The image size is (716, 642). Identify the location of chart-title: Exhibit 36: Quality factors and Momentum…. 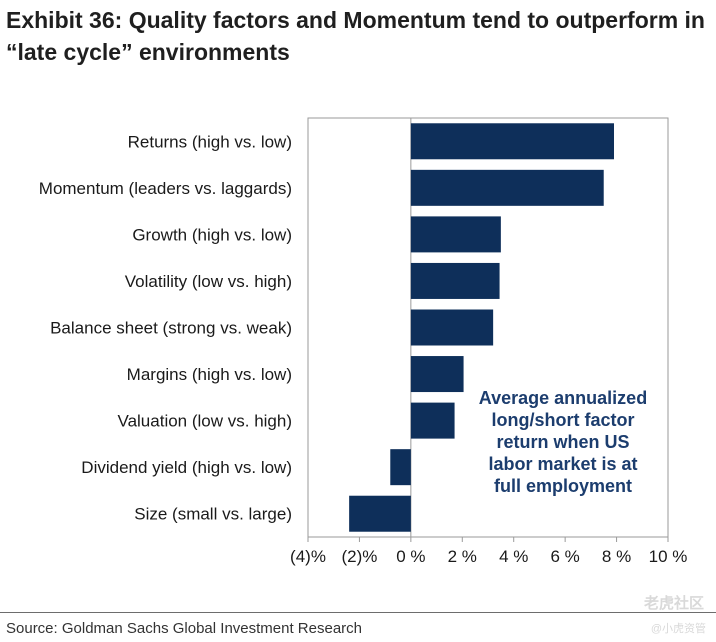
(356, 36).